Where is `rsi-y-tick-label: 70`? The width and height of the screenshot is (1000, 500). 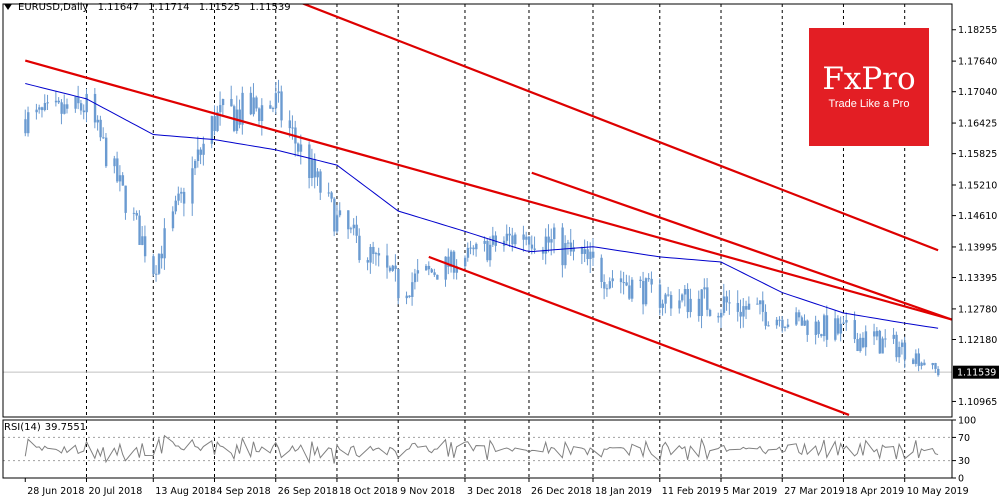
rsi-y-tick-label: 70 is located at coordinates (964, 438).